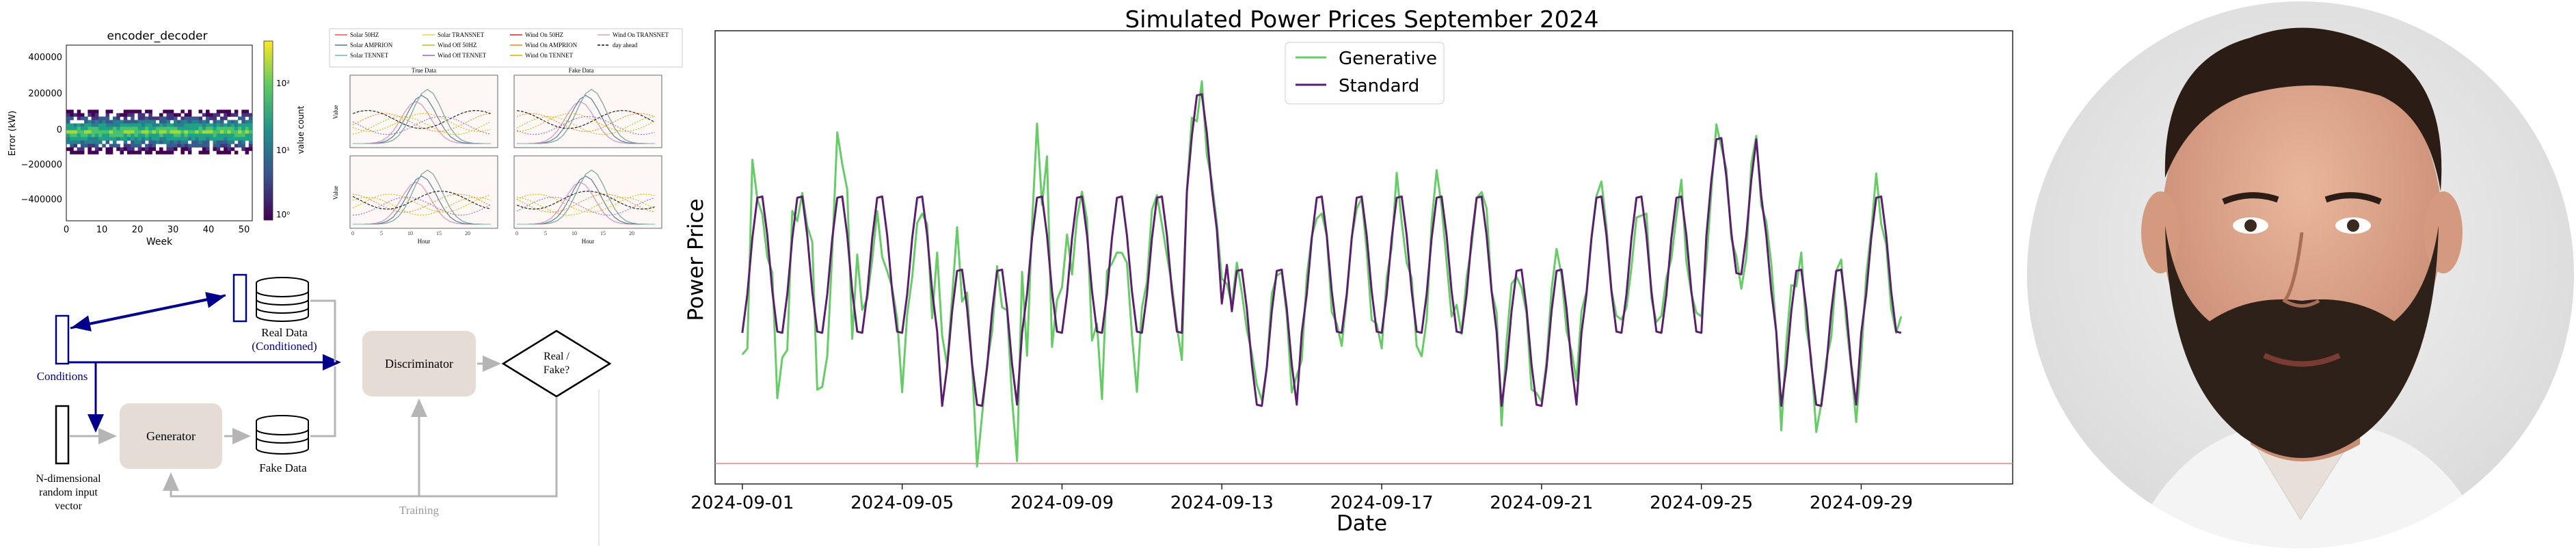  What do you see at coordinates (41, 165) in the screenshot?
I see `heatmap-ytick: −200000` at bounding box center [41, 165].